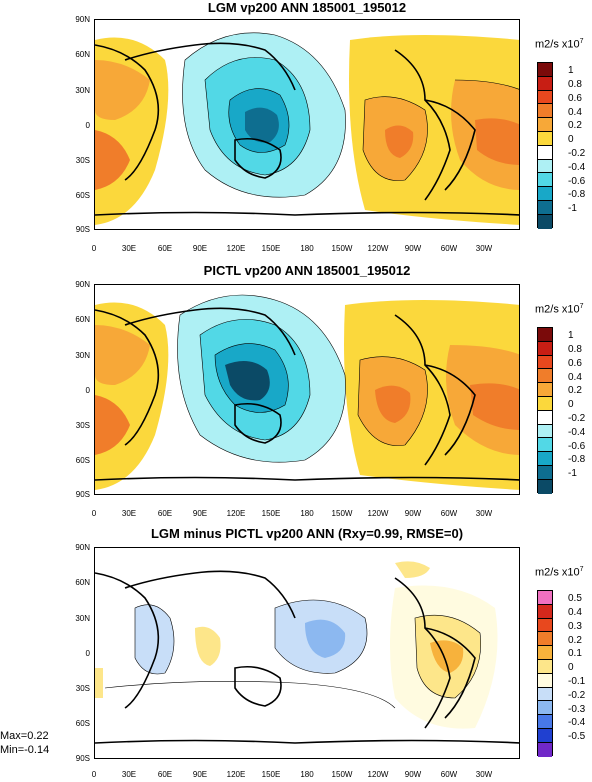 The width and height of the screenshot is (592, 782). What do you see at coordinates (307, 7) in the screenshot?
I see `panel-title: LGM vp200 ANN 185001_195012` at bounding box center [307, 7].